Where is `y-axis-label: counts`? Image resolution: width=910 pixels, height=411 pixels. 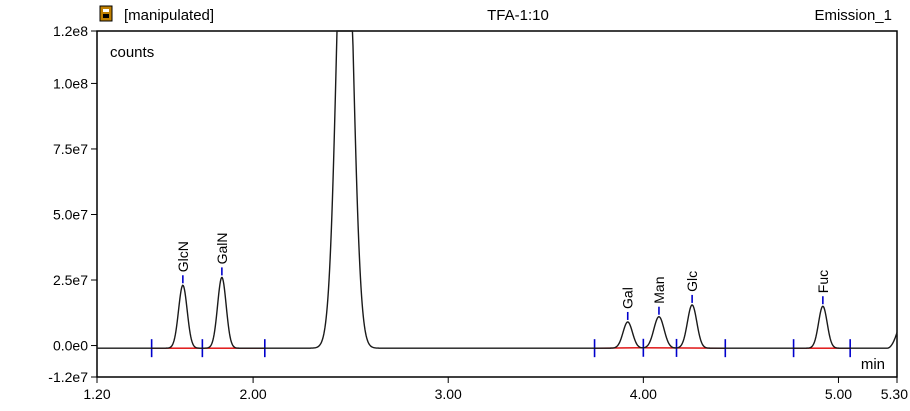 y-axis-label: counts is located at coordinates (132, 52).